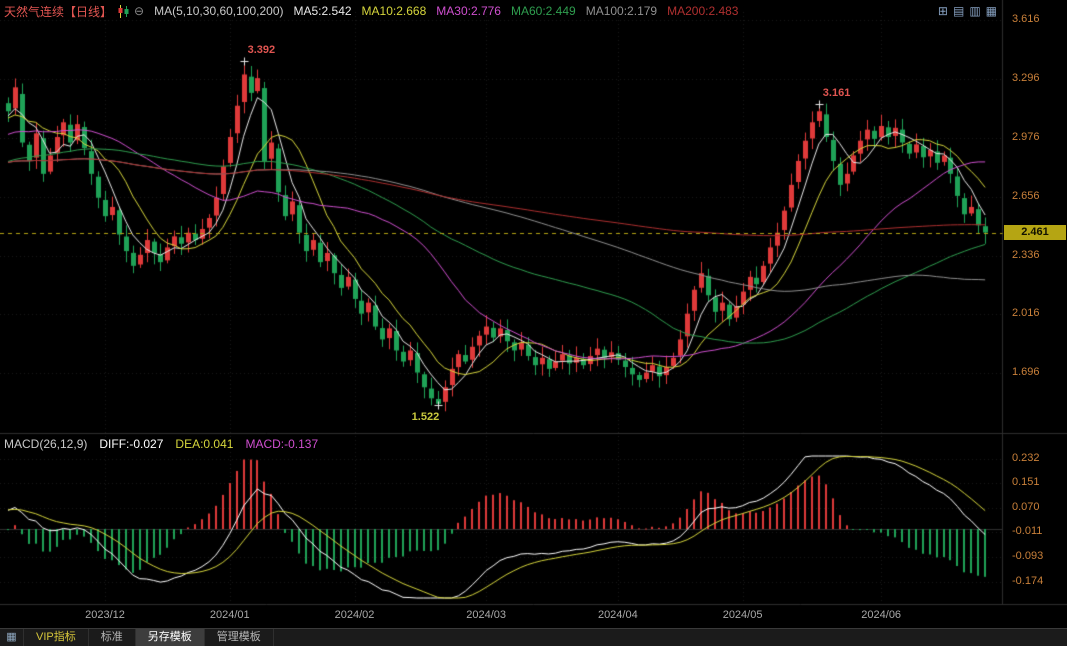  What do you see at coordinates (56, 637) in the screenshot?
I see `footer-tab-1: VIP指标` at bounding box center [56, 637].